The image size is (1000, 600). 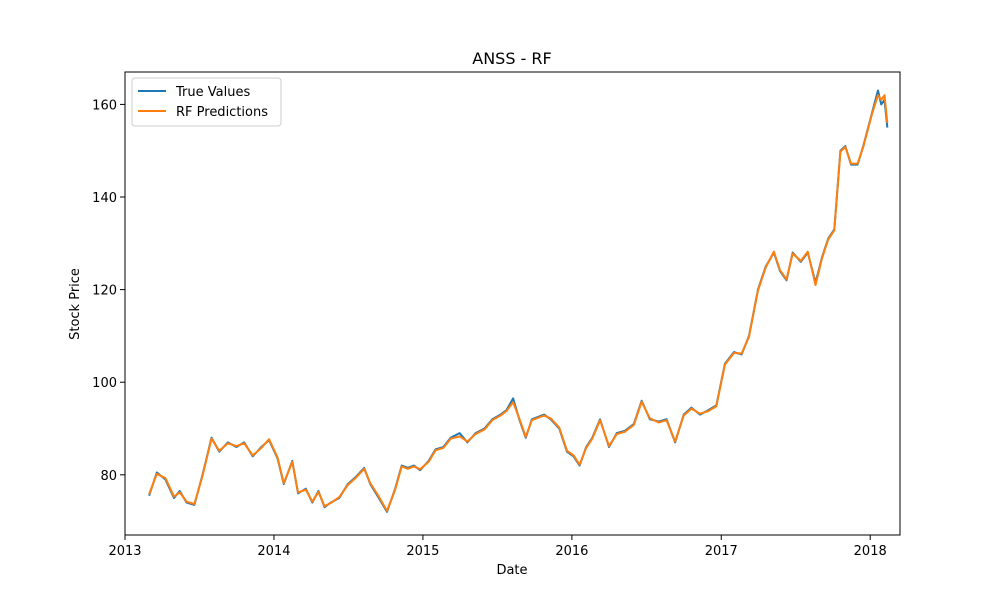 What do you see at coordinates (721, 551) in the screenshot?
I see `x-tick-label: 2017` at bounding box center [721, 551].